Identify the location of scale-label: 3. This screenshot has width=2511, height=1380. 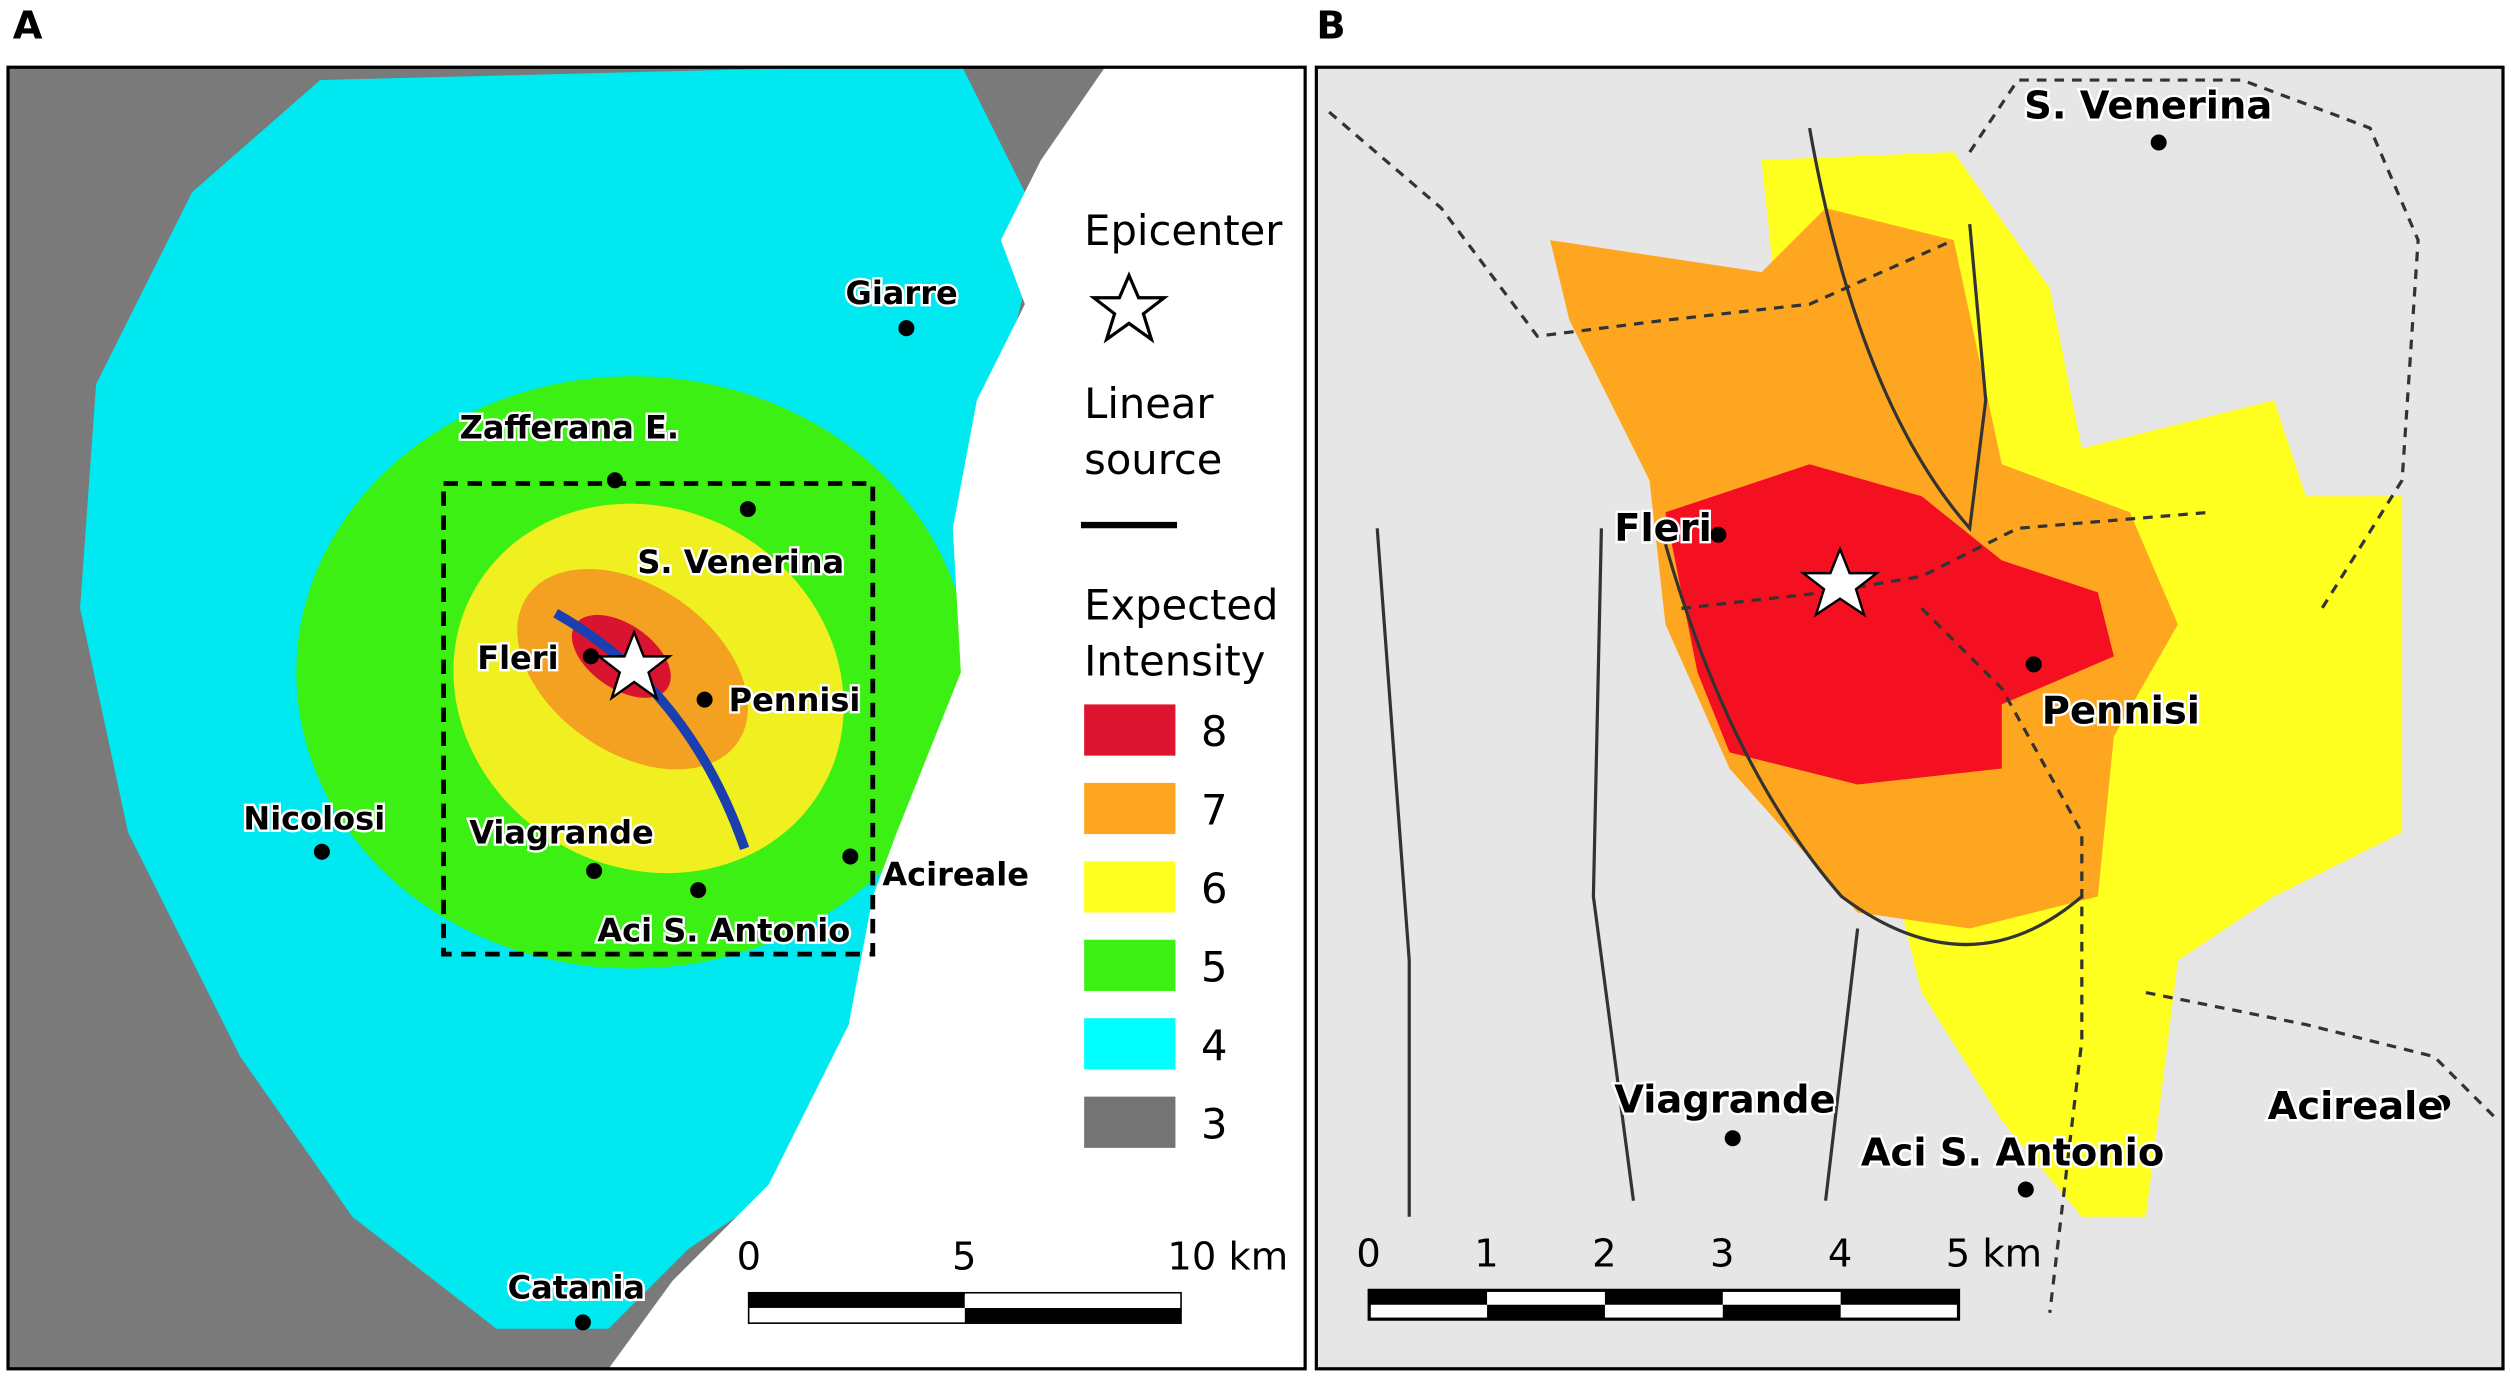
(1722, 1253).